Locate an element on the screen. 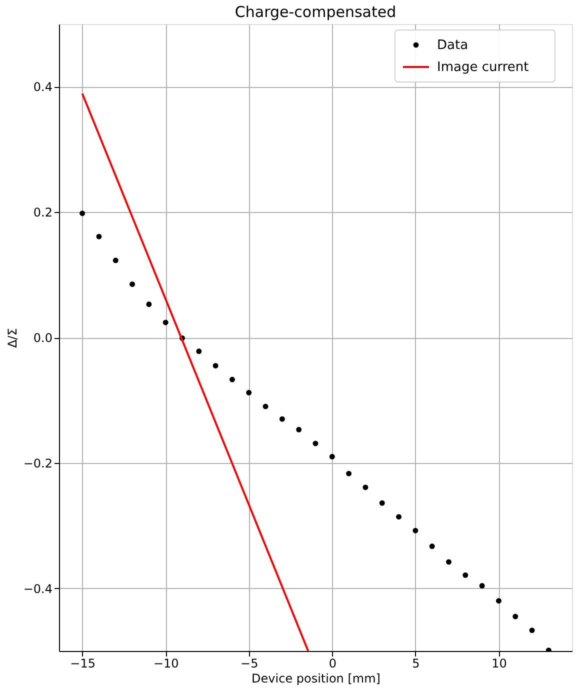 The height and width of the screenshot is (694, 582). x-tick-label: −5 is located at coordinates (249, 663).